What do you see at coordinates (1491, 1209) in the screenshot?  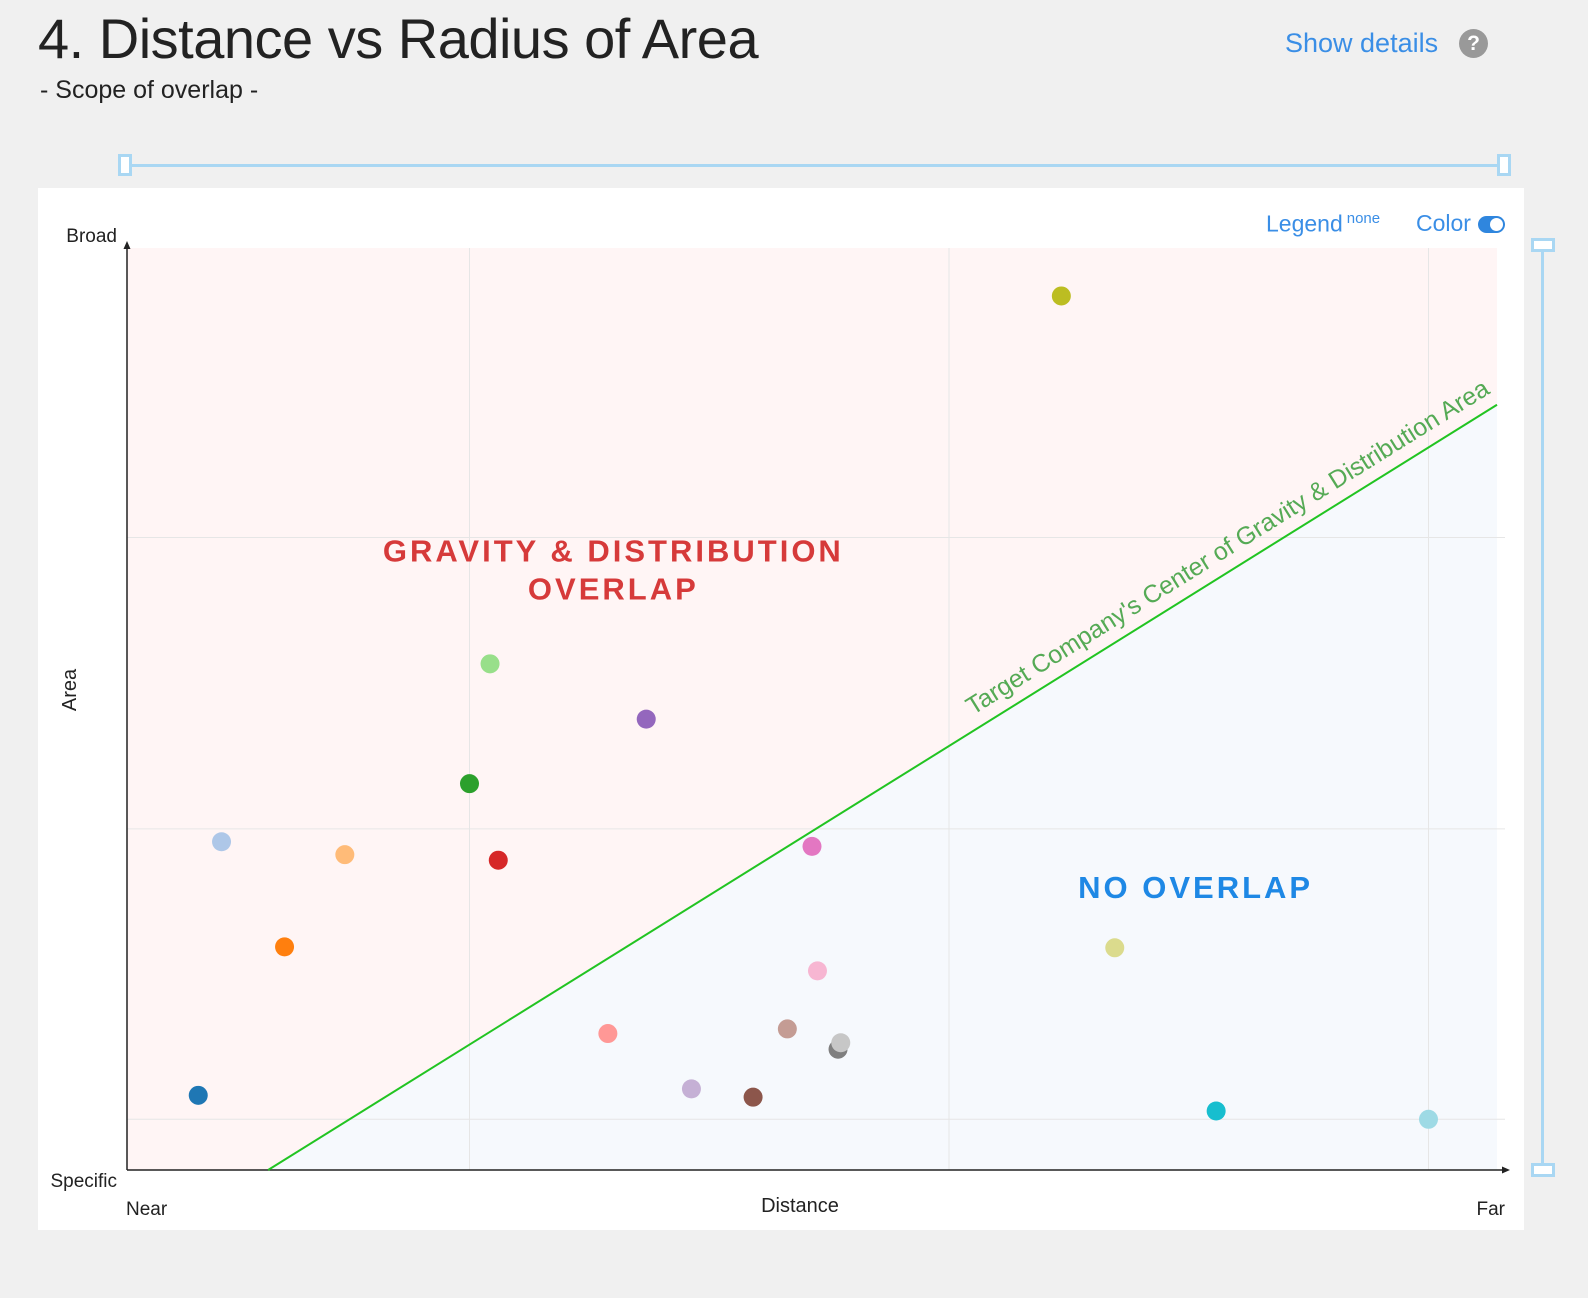 I see `x-tick-max: Far` at bounding box center [1491, 1209].